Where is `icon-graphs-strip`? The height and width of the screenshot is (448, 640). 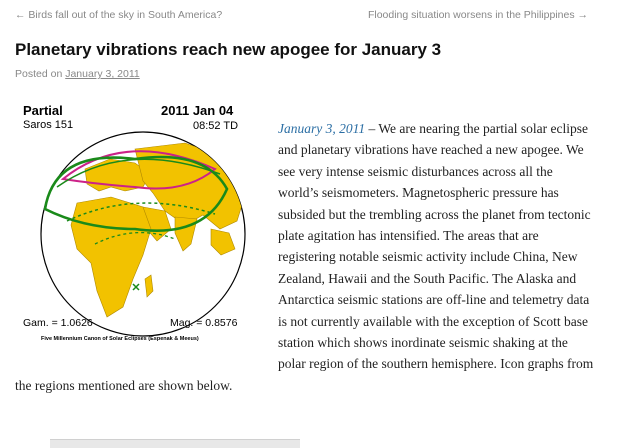 icon-graphs-strip is located at coordinates (175, 443).